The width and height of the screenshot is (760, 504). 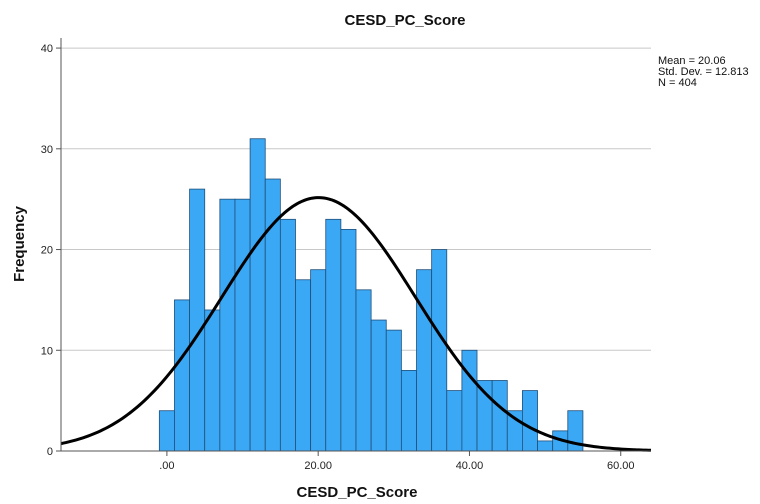 I want to click on y-tick-label: 0, so click(x=50, y=452).